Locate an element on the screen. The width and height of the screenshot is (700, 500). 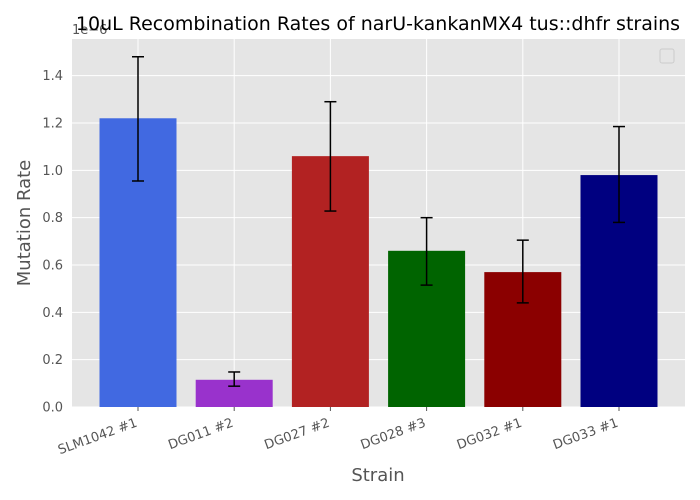
y-tick-labels: 0.0 0.2 0.4 0.6 0.8 1.0 1.2 1.4 is located at coordinates (52, 242).